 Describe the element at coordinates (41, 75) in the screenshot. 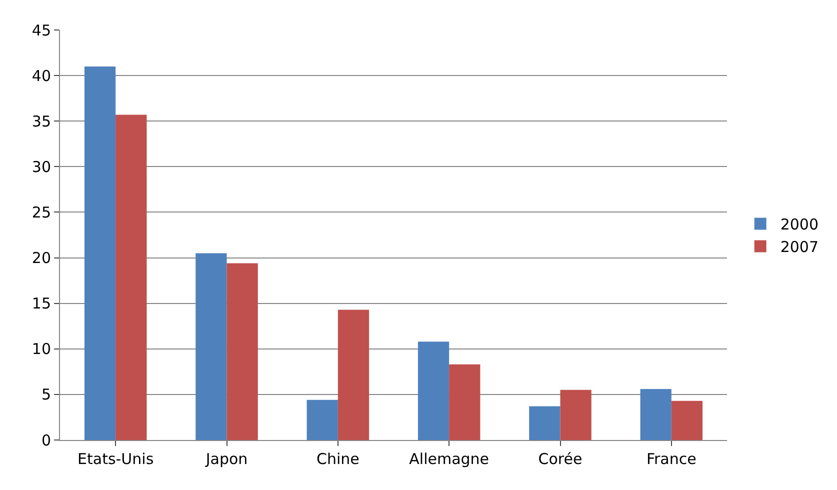

I see `y-tick-label: 40` at that location.